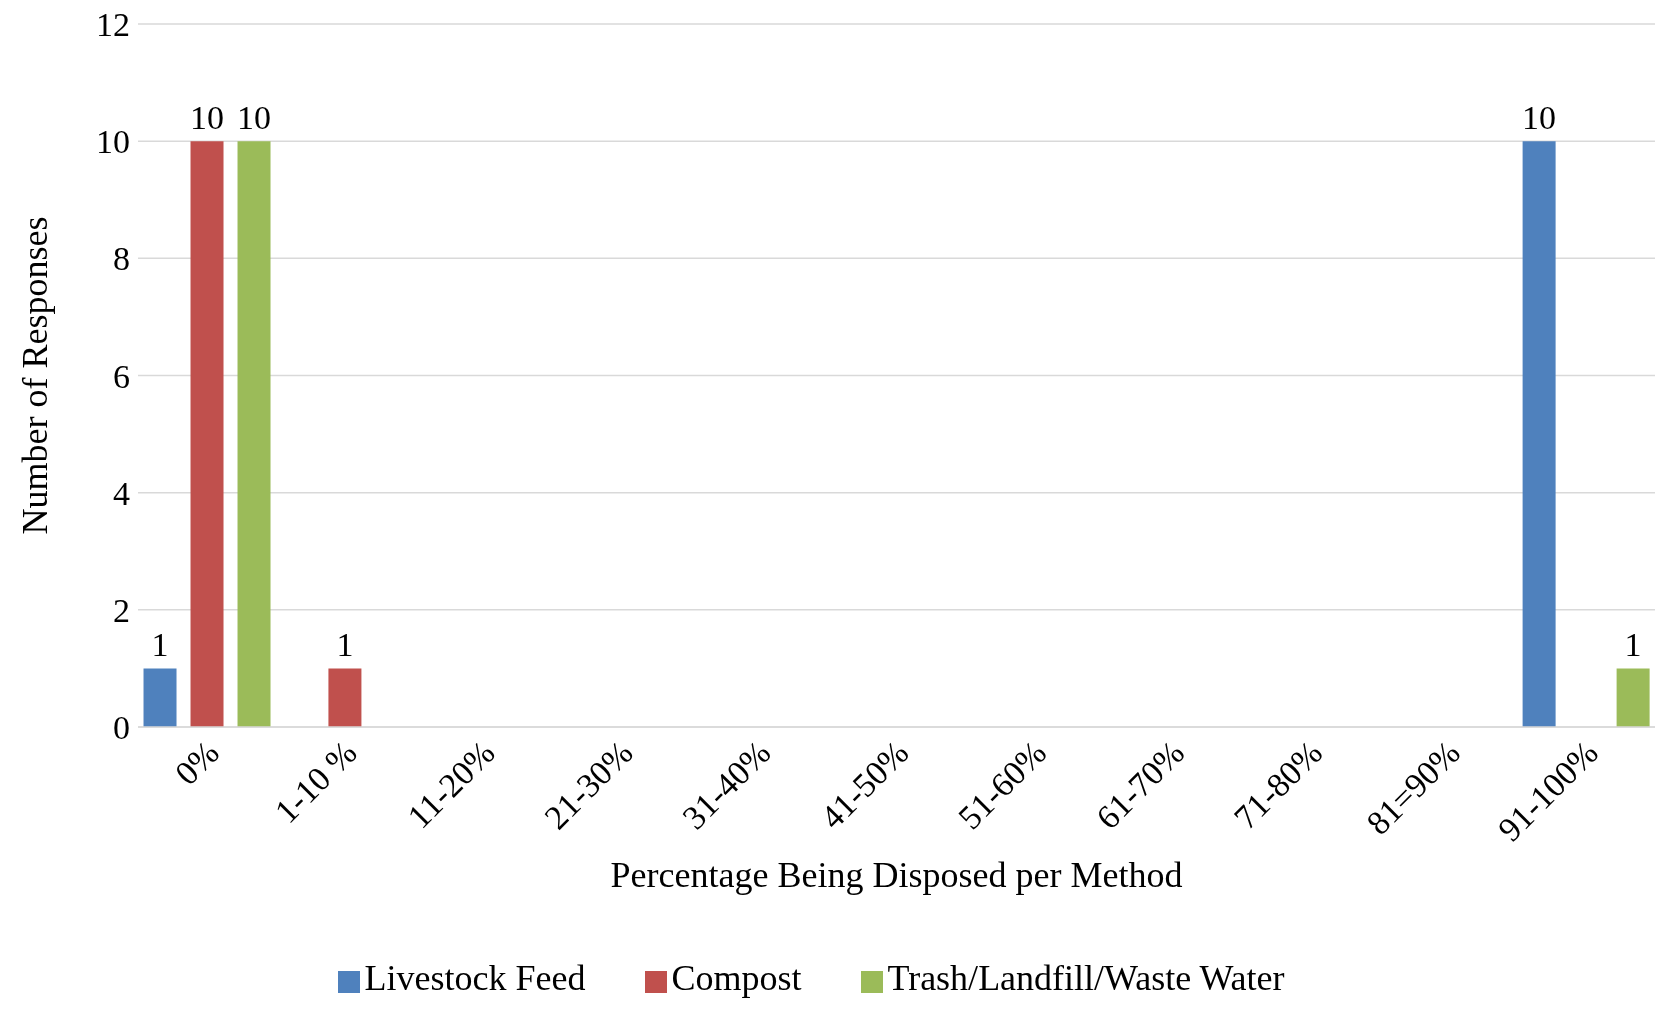 This screenshot has height=1021, width=1671. What do you see at coordinates (121, 493) in the screenshot?
I see `y-tick-label: 4` at bounding box center [121, 493].